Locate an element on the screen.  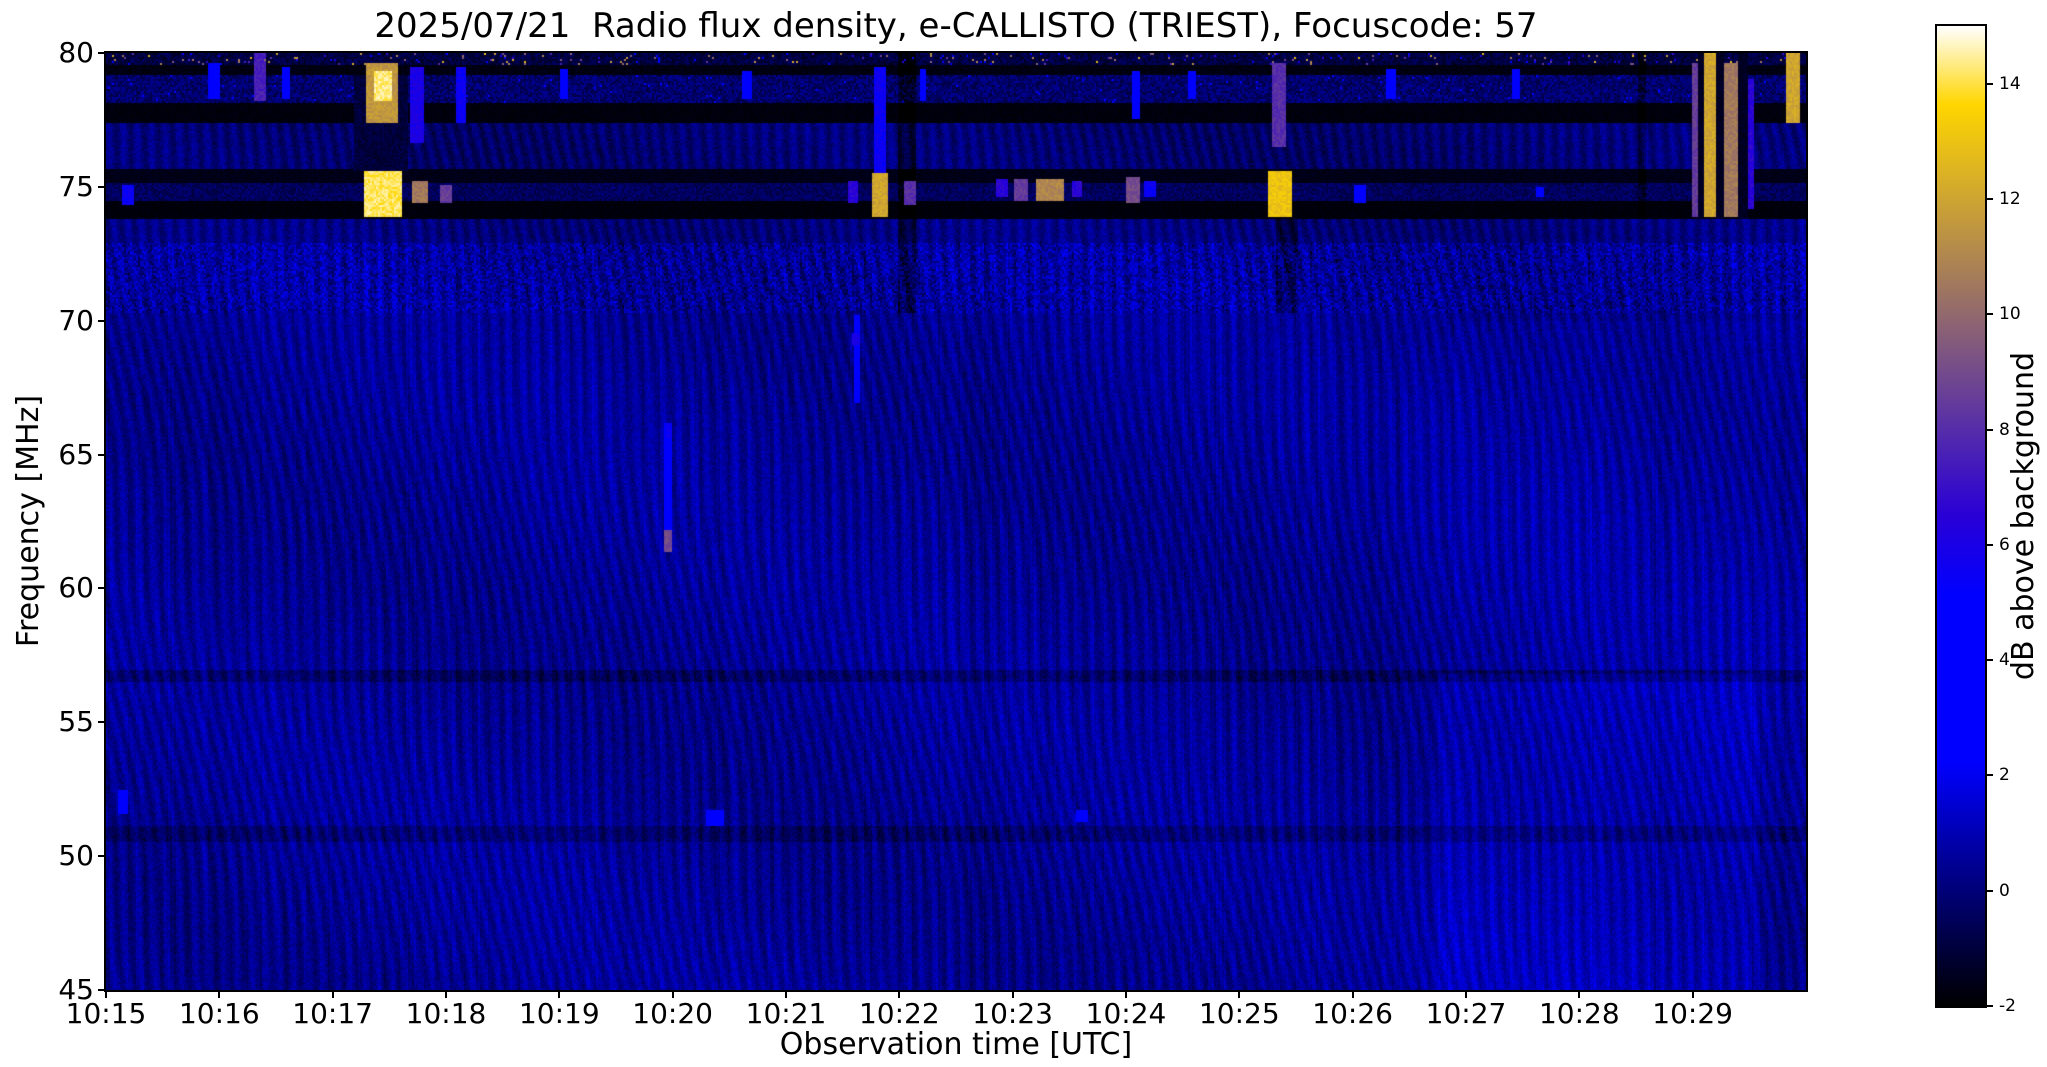
y-tick-label: 60 is located at coordinates (76, 588).